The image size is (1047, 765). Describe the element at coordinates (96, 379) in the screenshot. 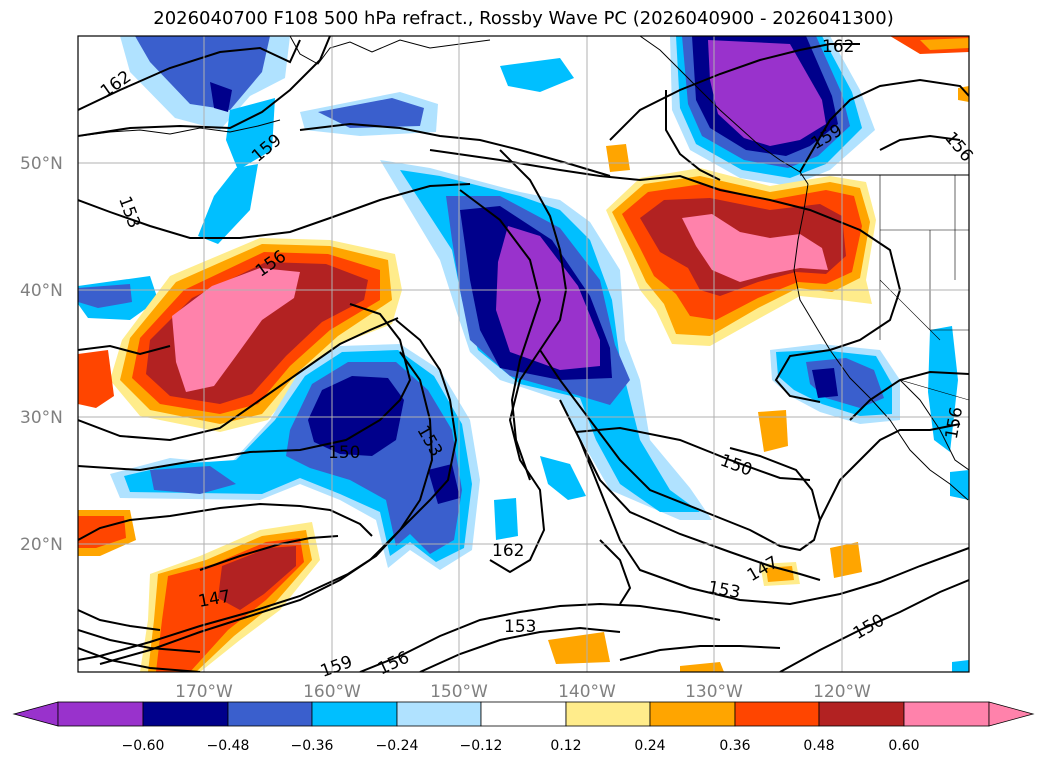

I see `shade-redorange` at that location.